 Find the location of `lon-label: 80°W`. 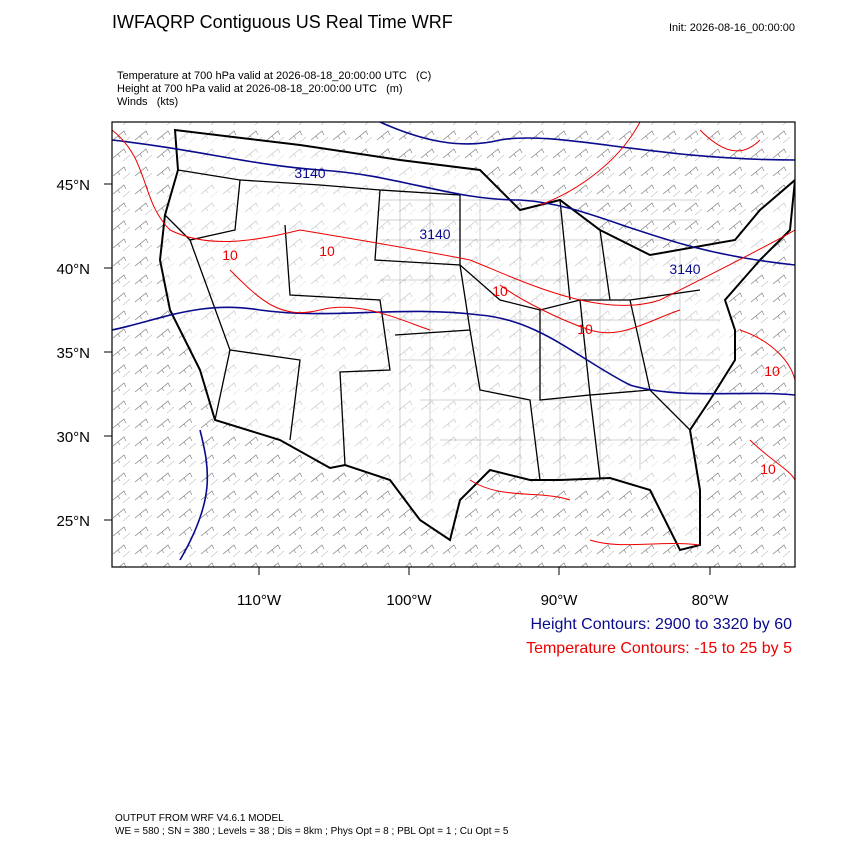

lon-label: 80°W is located at coordinates (711, 600).